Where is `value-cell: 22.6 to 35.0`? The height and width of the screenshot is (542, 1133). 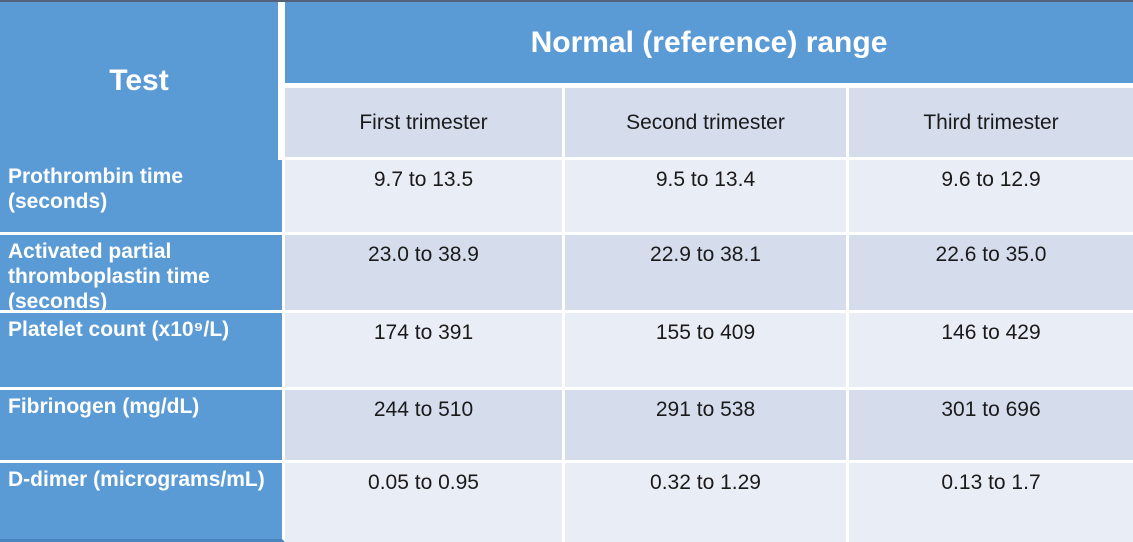 value-cell: 22.6 to 35.0 is located at coordinates (991, 274).